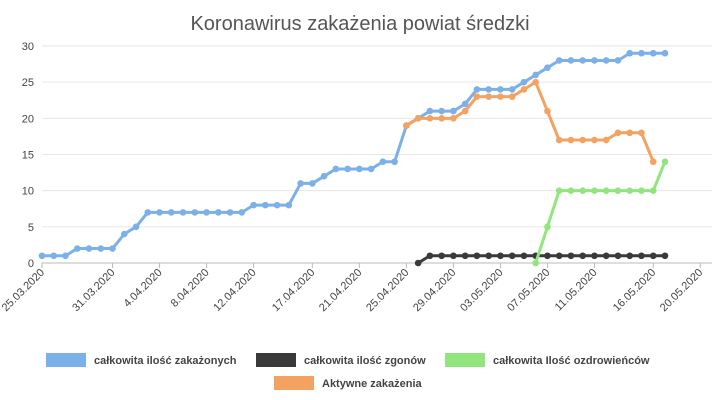  Describe the element at coordinates (341, 360) in the screenshot. I see `legend-item: całkowita ilość zgonów` at that location.